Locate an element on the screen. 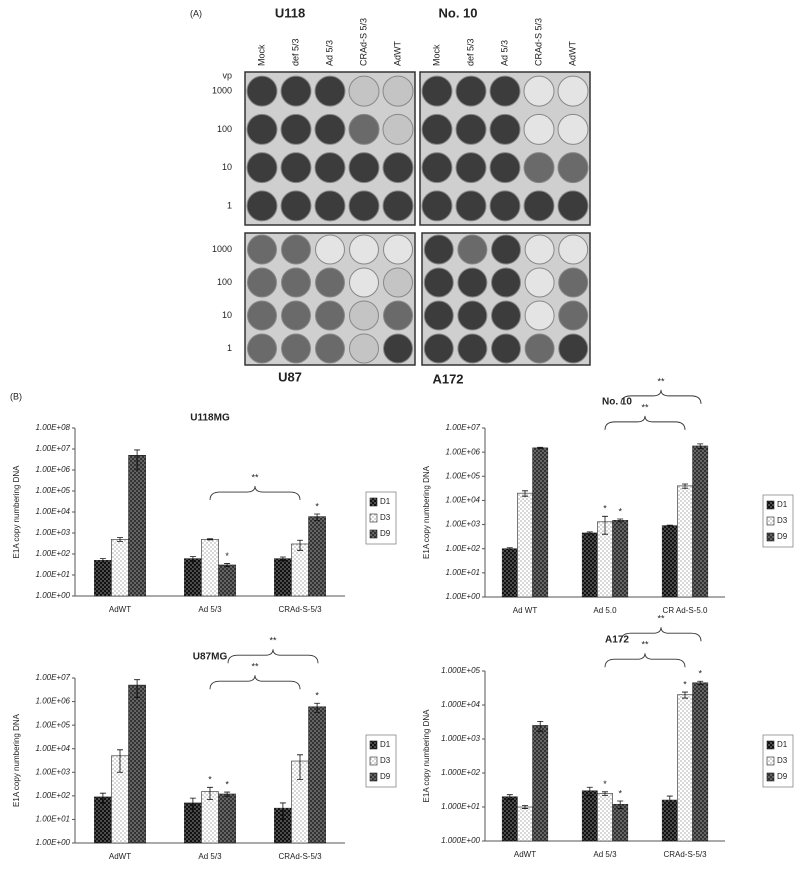 This screenshot has width=800, height=870. row-label: 1 is located at coordinates (229, 348).